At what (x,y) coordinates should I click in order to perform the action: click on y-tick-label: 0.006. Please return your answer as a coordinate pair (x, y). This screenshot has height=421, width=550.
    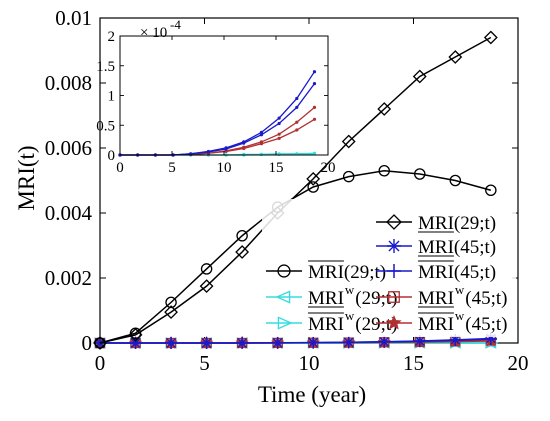
    Looking at the image, I should click on (68, 148).